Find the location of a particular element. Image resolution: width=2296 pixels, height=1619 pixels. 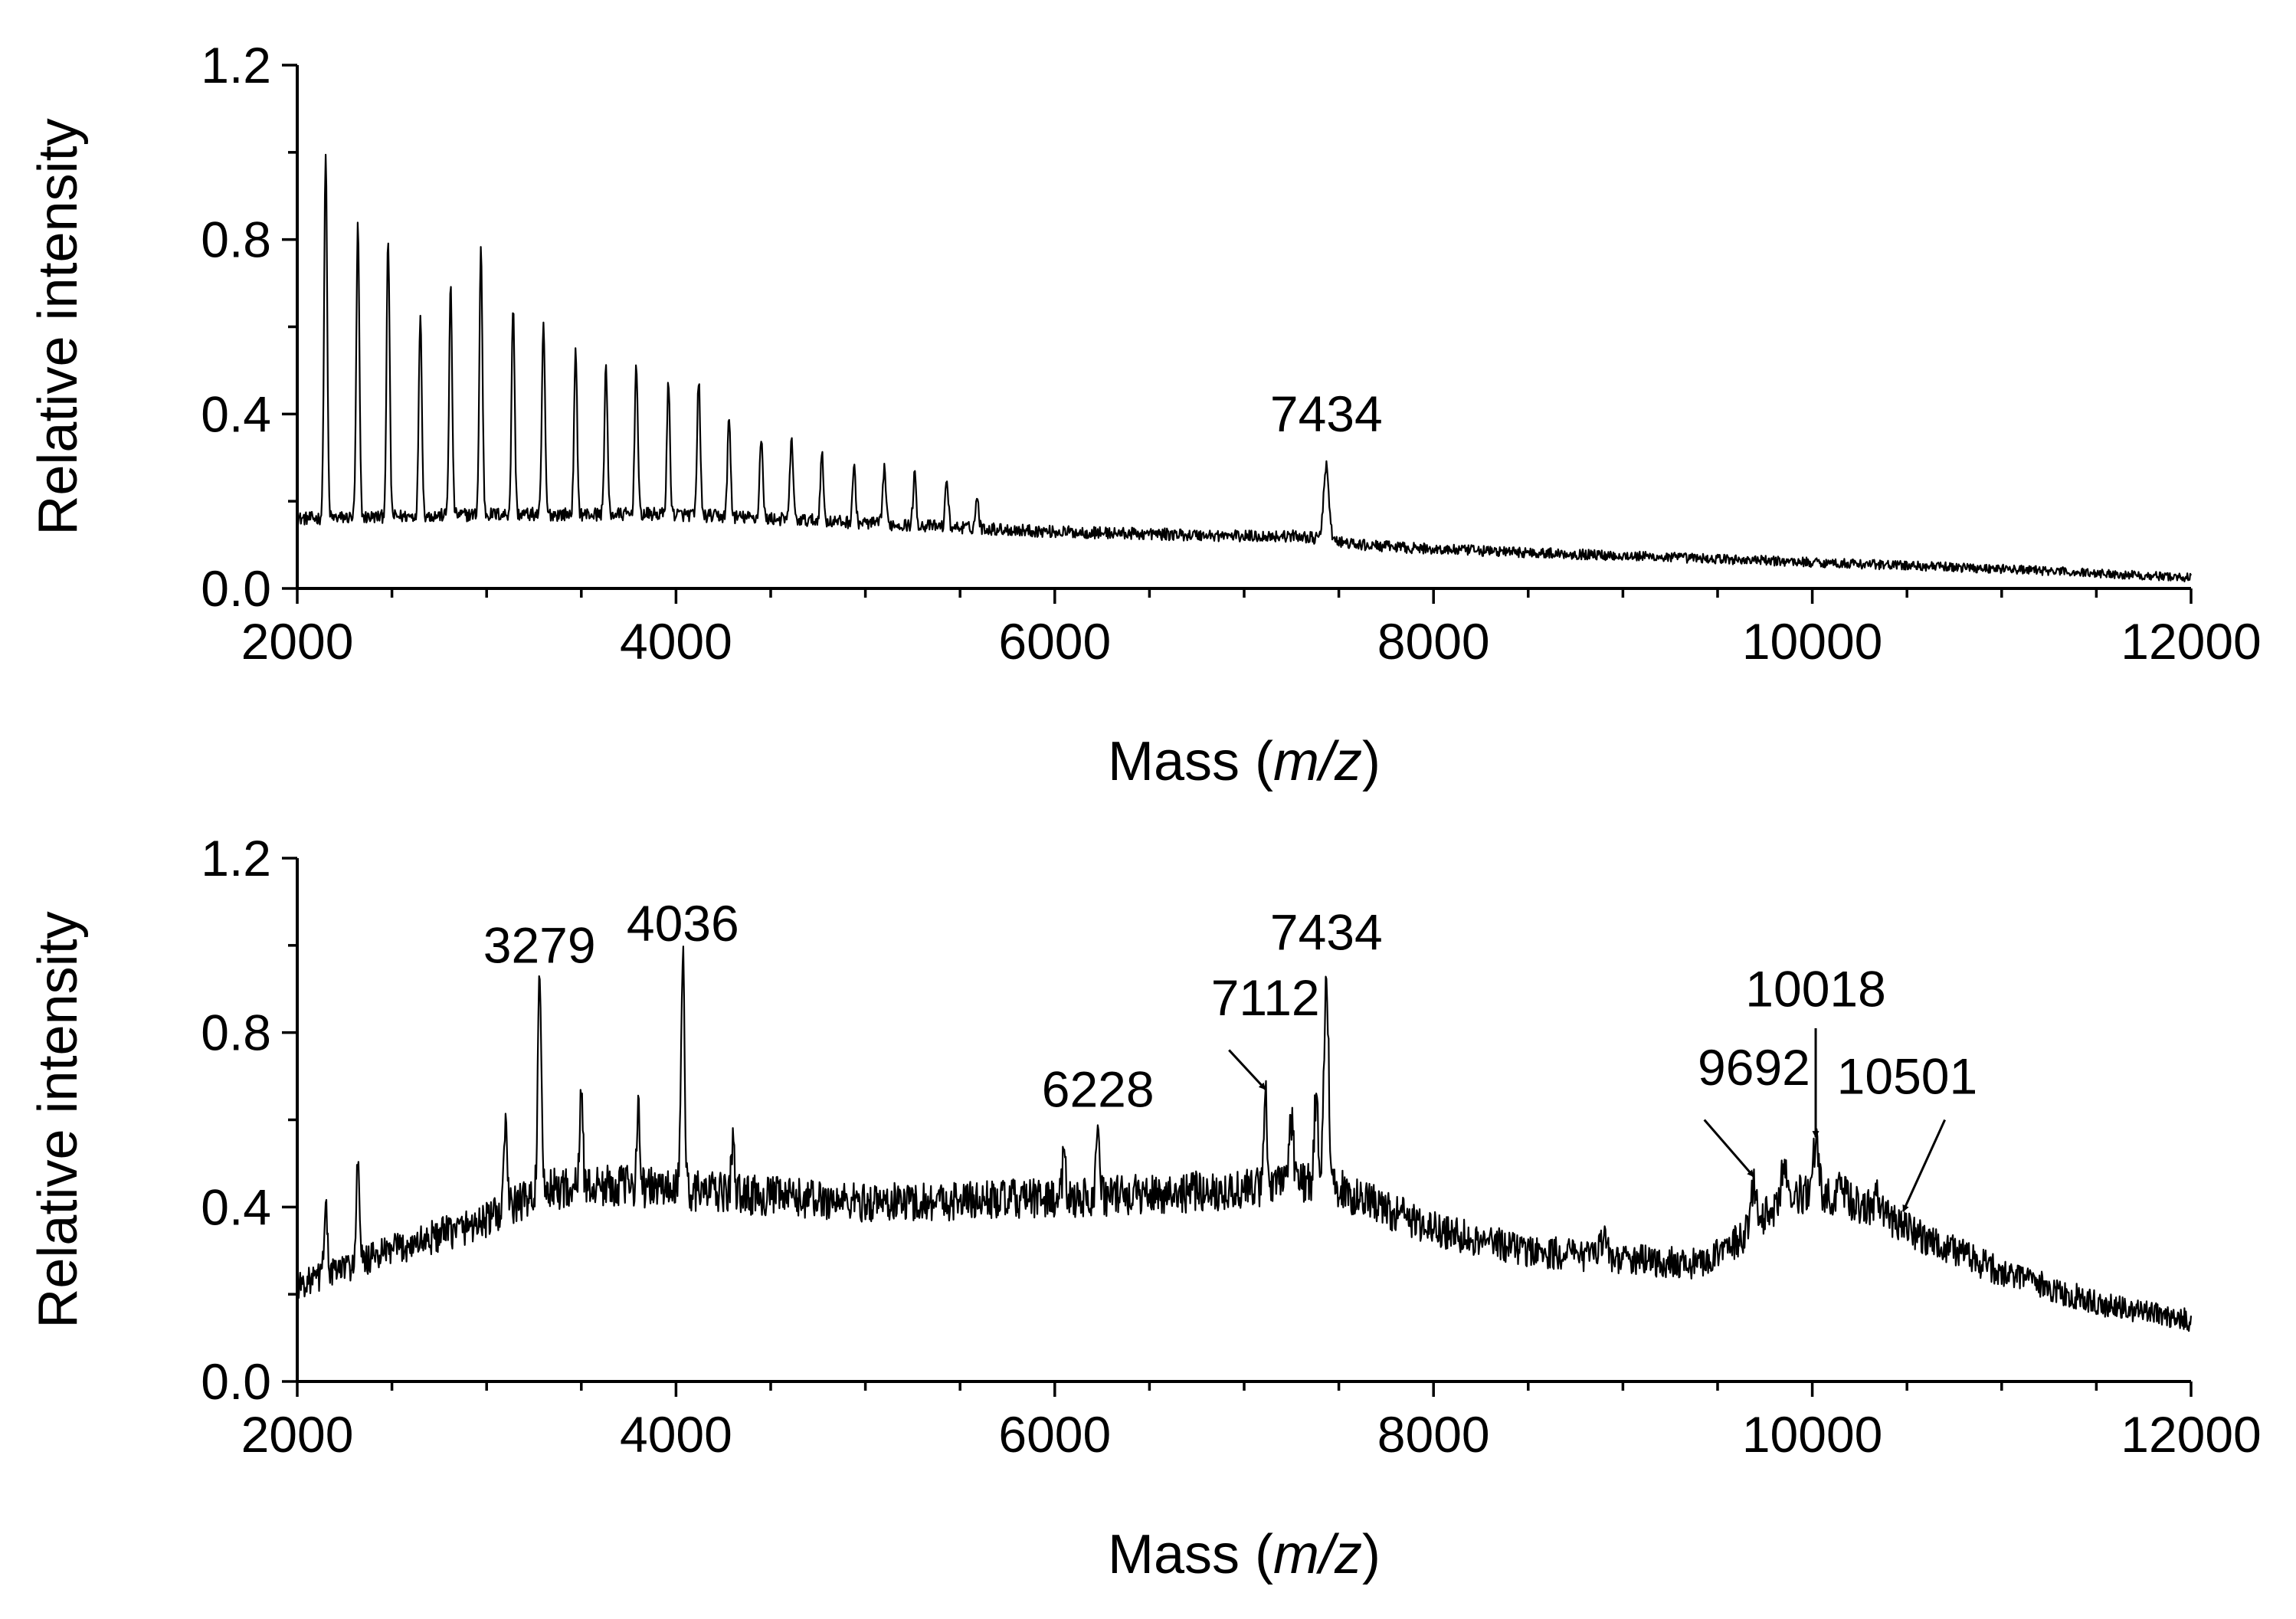

peak-label: 10501 is located at coordinates (1907, 1075).